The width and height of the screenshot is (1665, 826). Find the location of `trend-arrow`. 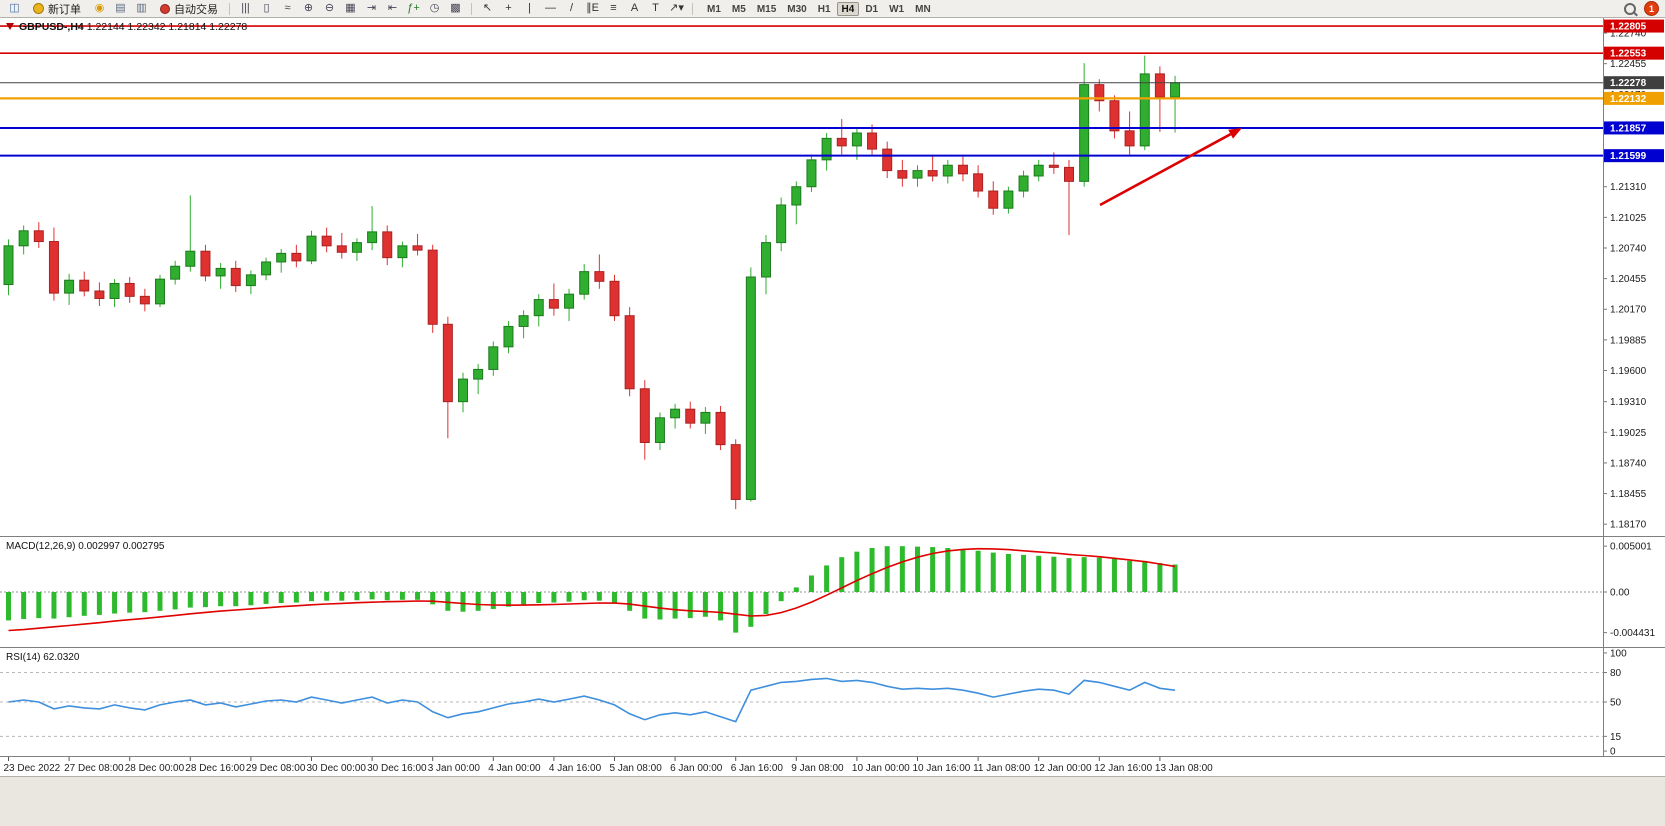

trend-arrow is located at coordinates (1170, 167).